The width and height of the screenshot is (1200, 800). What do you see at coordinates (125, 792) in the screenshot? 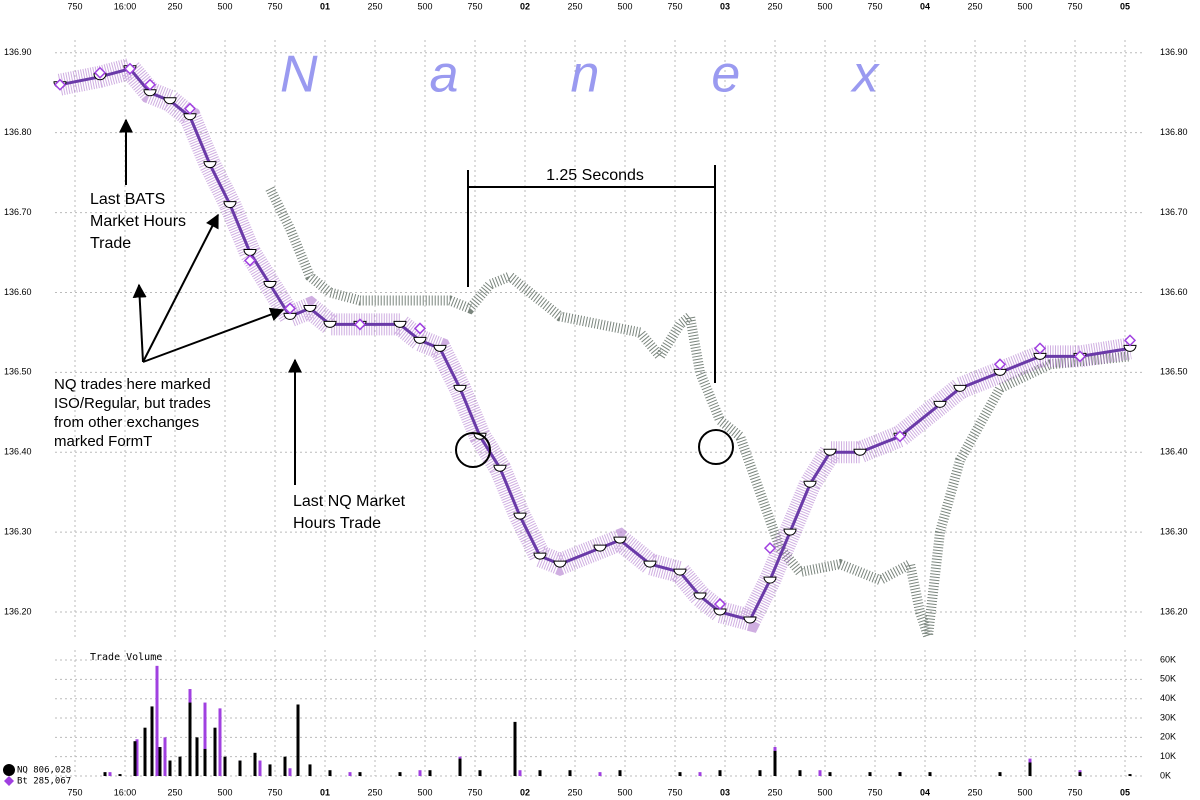
I see `x-tick-label: 16:00` at bounding box center [125, 792].